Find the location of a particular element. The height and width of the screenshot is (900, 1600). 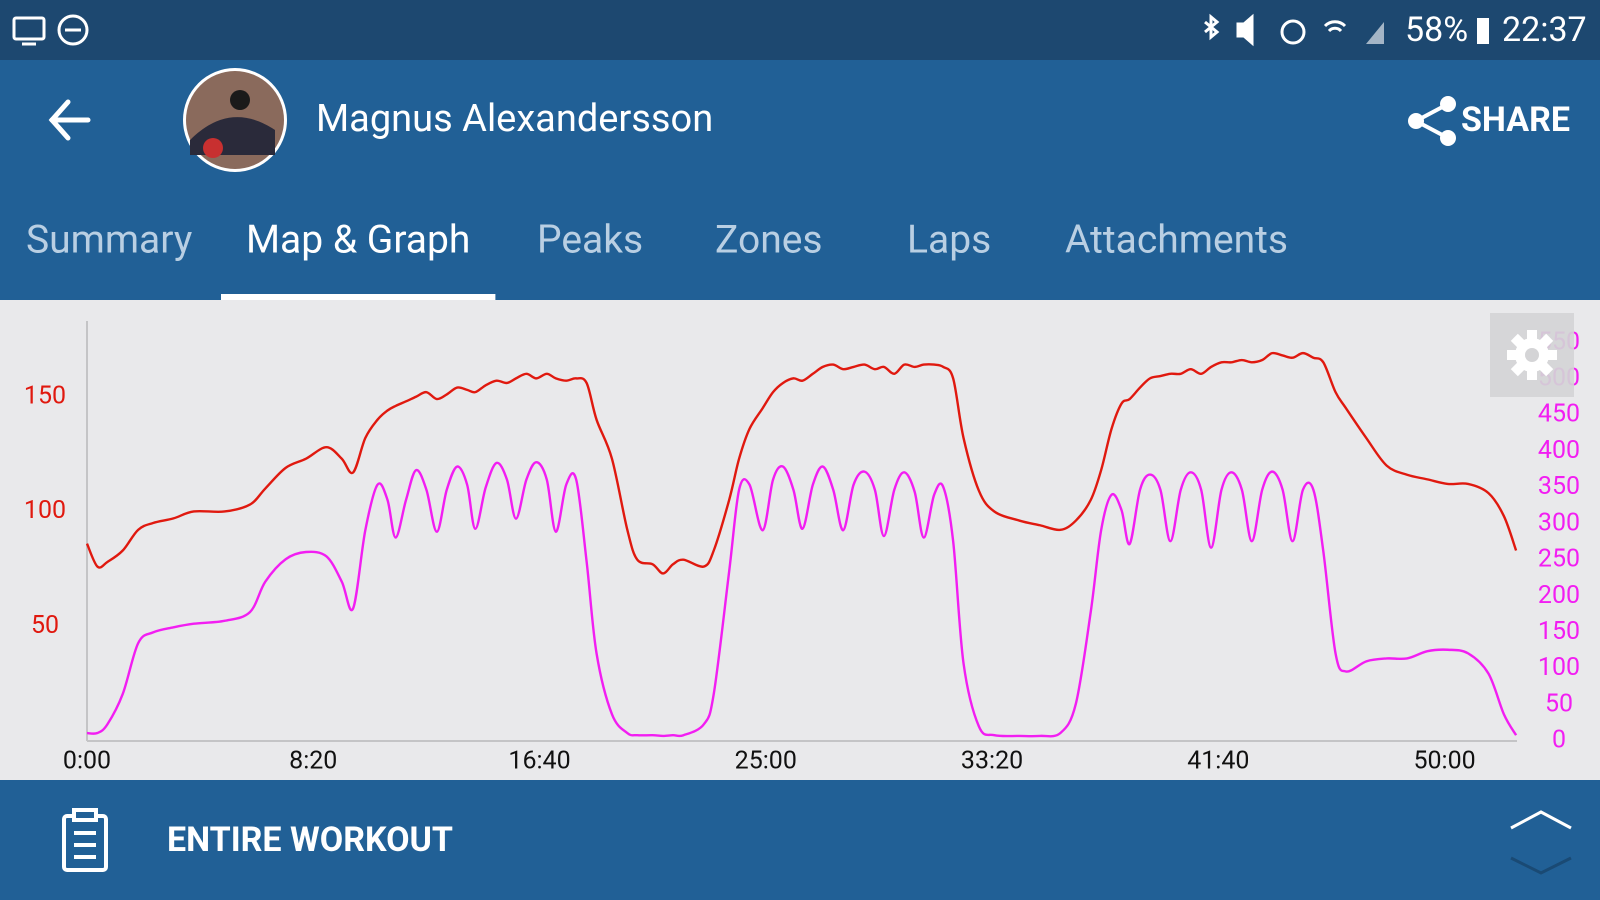

share-button: SHARE is located at coordinates (1515, 120).